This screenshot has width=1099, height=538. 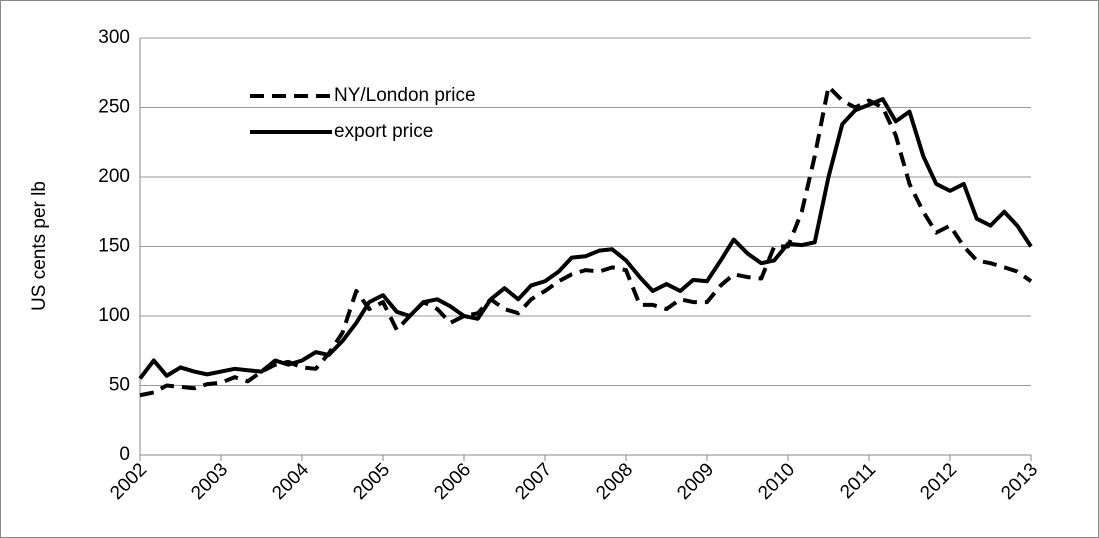 I want to click on y-tick-label: 200, so click(x=114, y=176).